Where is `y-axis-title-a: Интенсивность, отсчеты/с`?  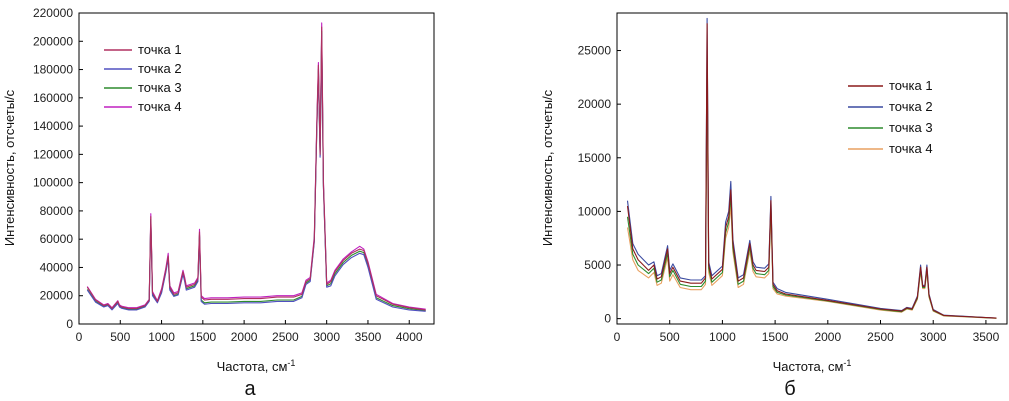 y-axis-title-a: Интенсивность, отсчеты/с is located at coordinates (9, 167).